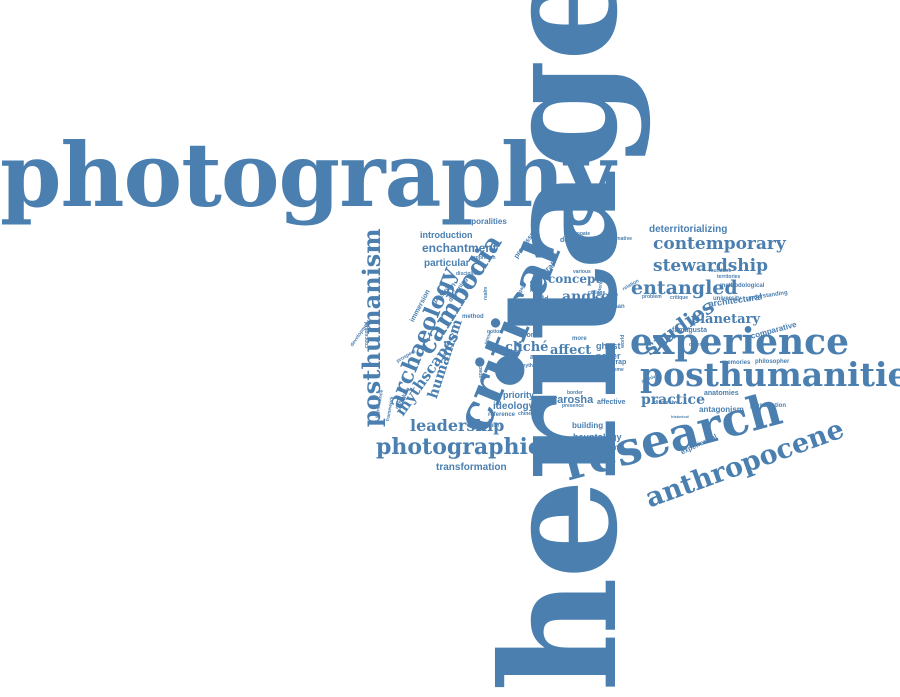 The image size is (900, 697). Describe the element at coordinates (739, 342) in the screenshot. I see `word-experience: experience` at that location.